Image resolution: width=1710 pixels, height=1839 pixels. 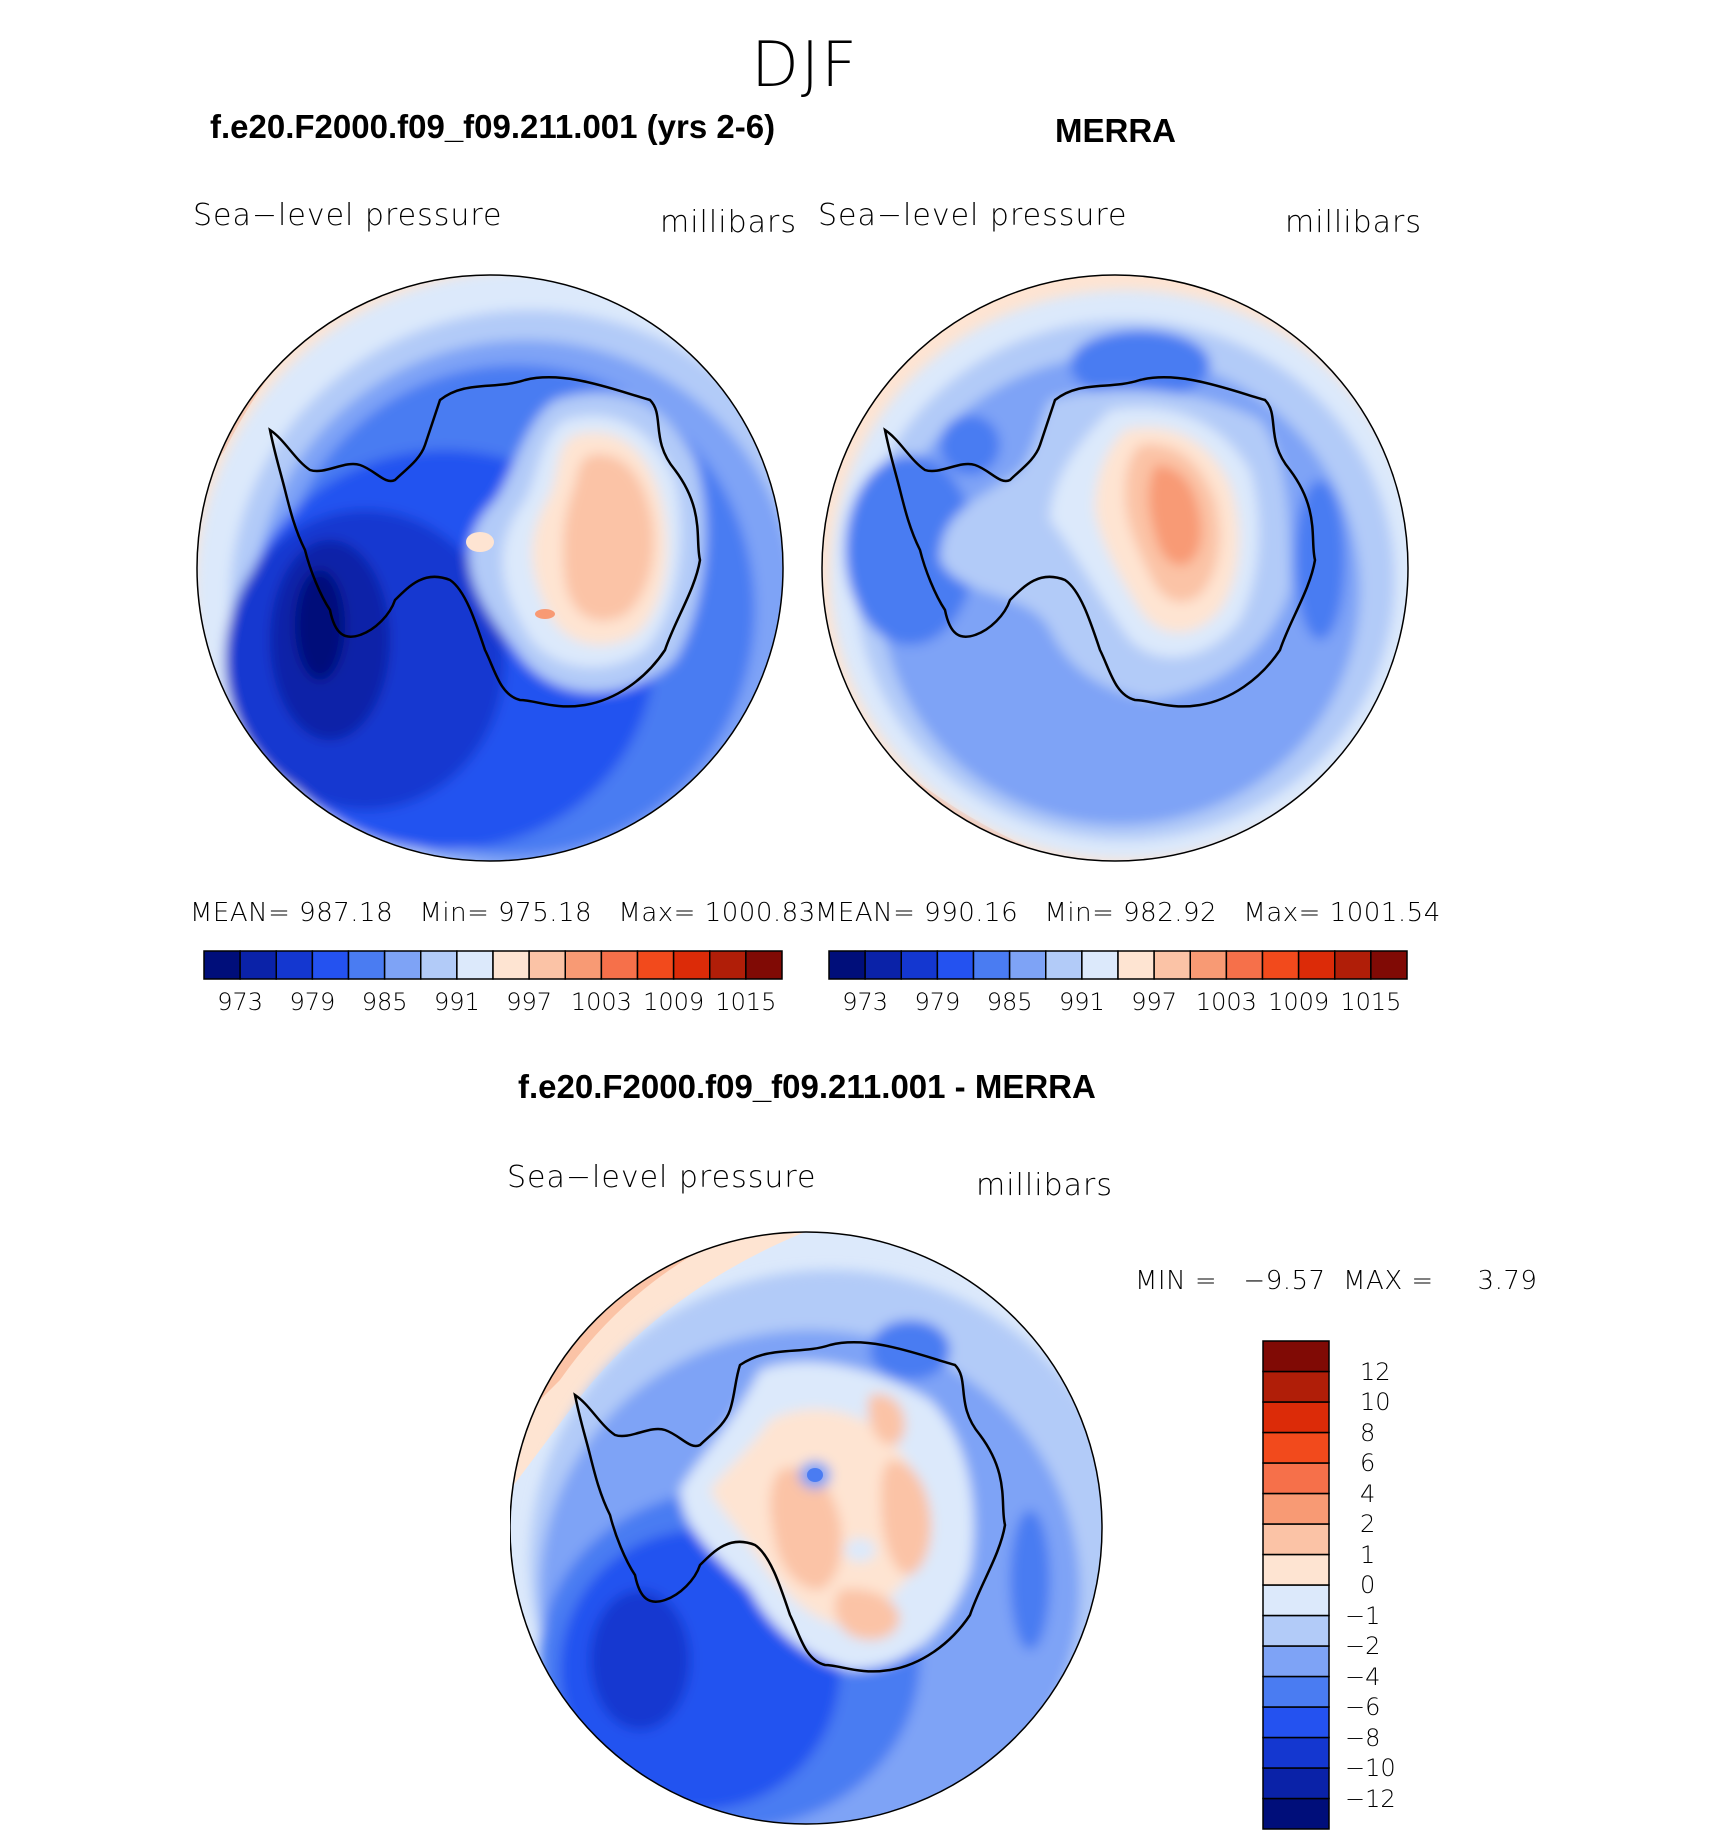 I want to click on obs-map, so click(x=1115, y=568).